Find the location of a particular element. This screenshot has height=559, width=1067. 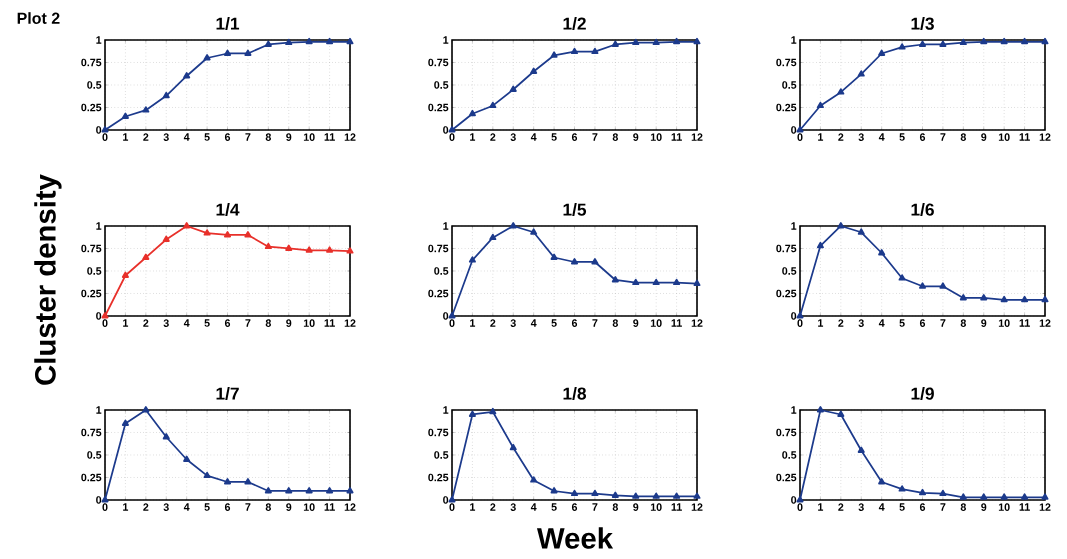

chart-title: 1/9 is located at coordinates (922, 393).